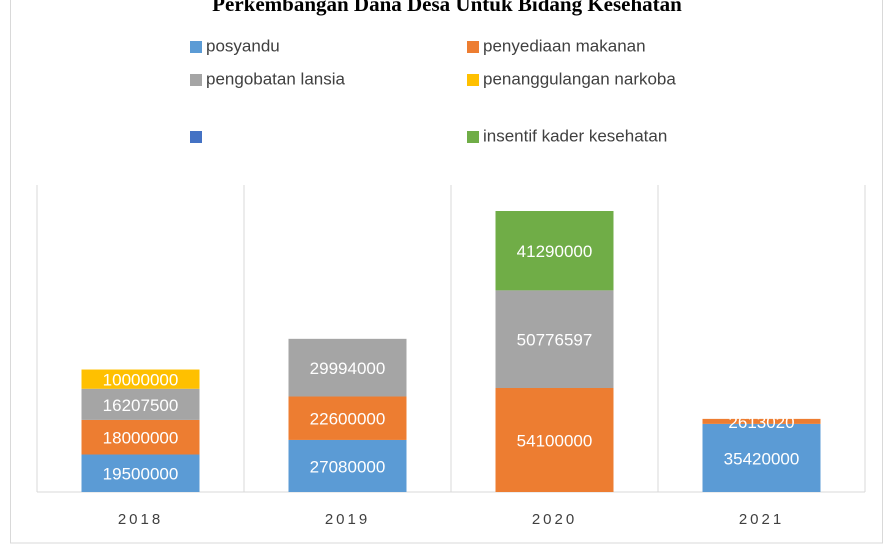 This screenshot has width=885, height=544. What do you see at coordinates (243, 45) in the screenshot?
I see `legend-label: posyandu` at bounding box center [243, 45].